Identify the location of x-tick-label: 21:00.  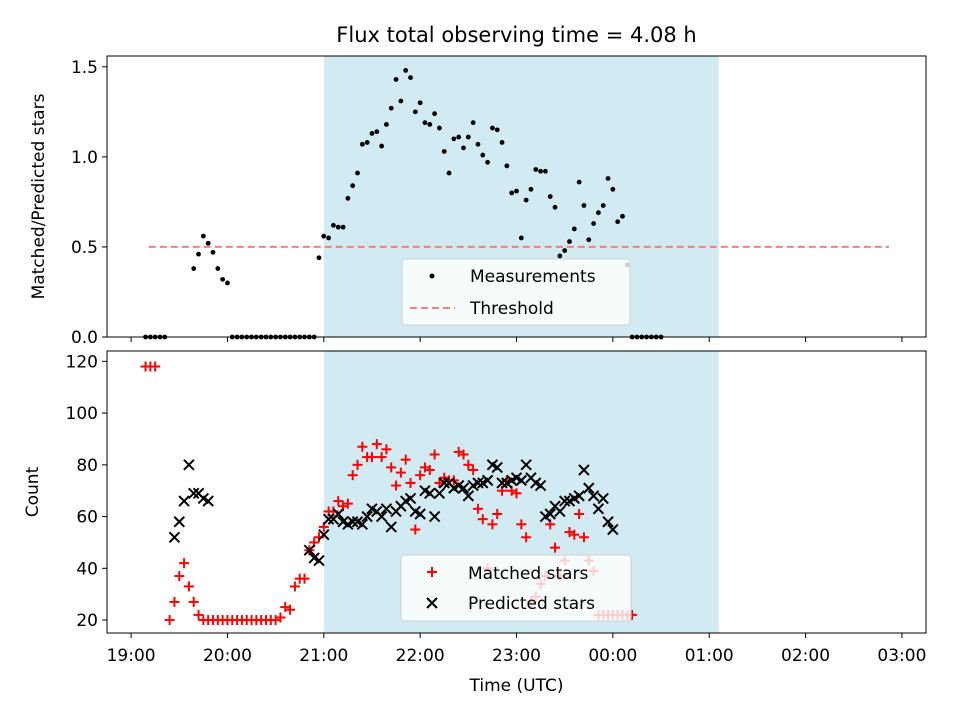
(323, 656).